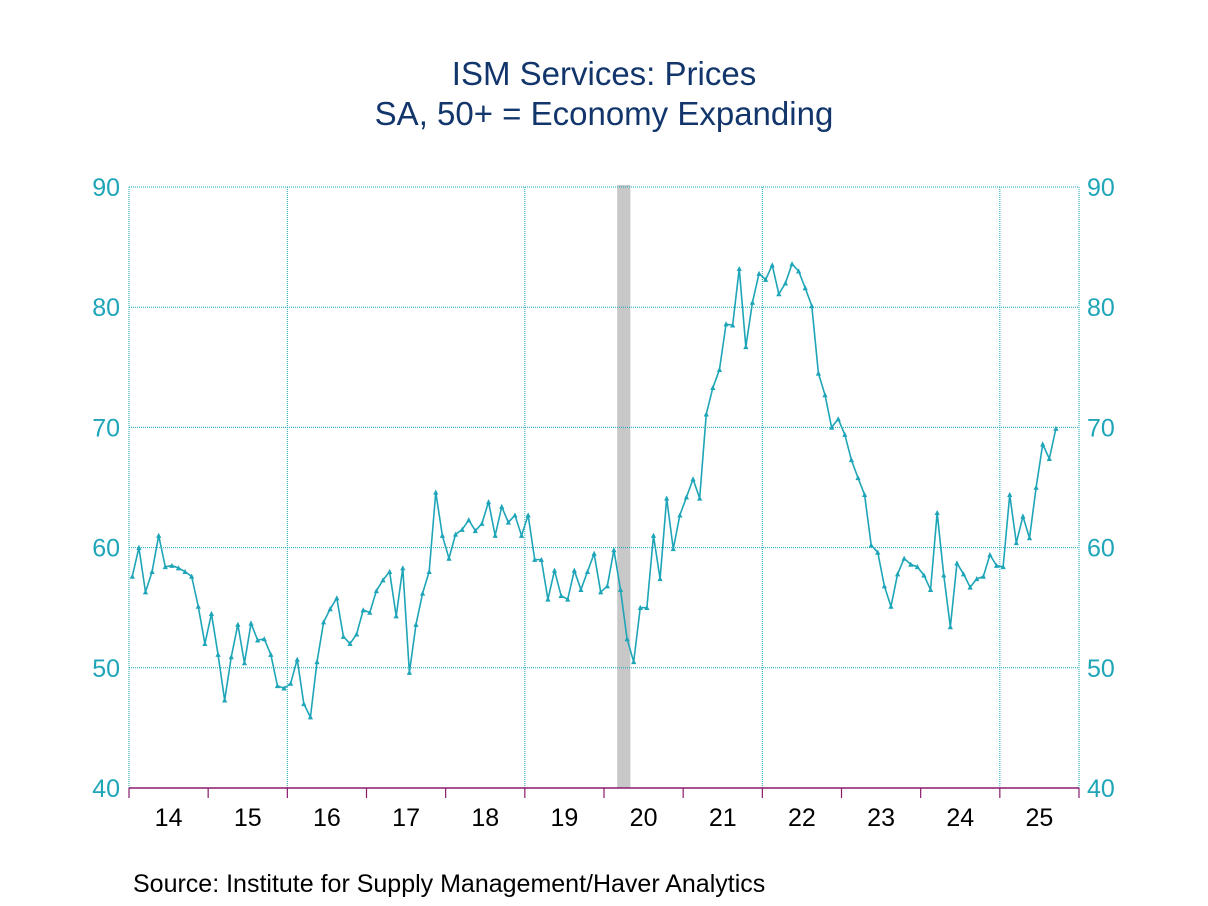 Image resolution: width=1208 pixels, height=906 pixels. Describe the element at coordinates (565, 818) in the screenshot. I see `x-tick-label: 19` at that location.